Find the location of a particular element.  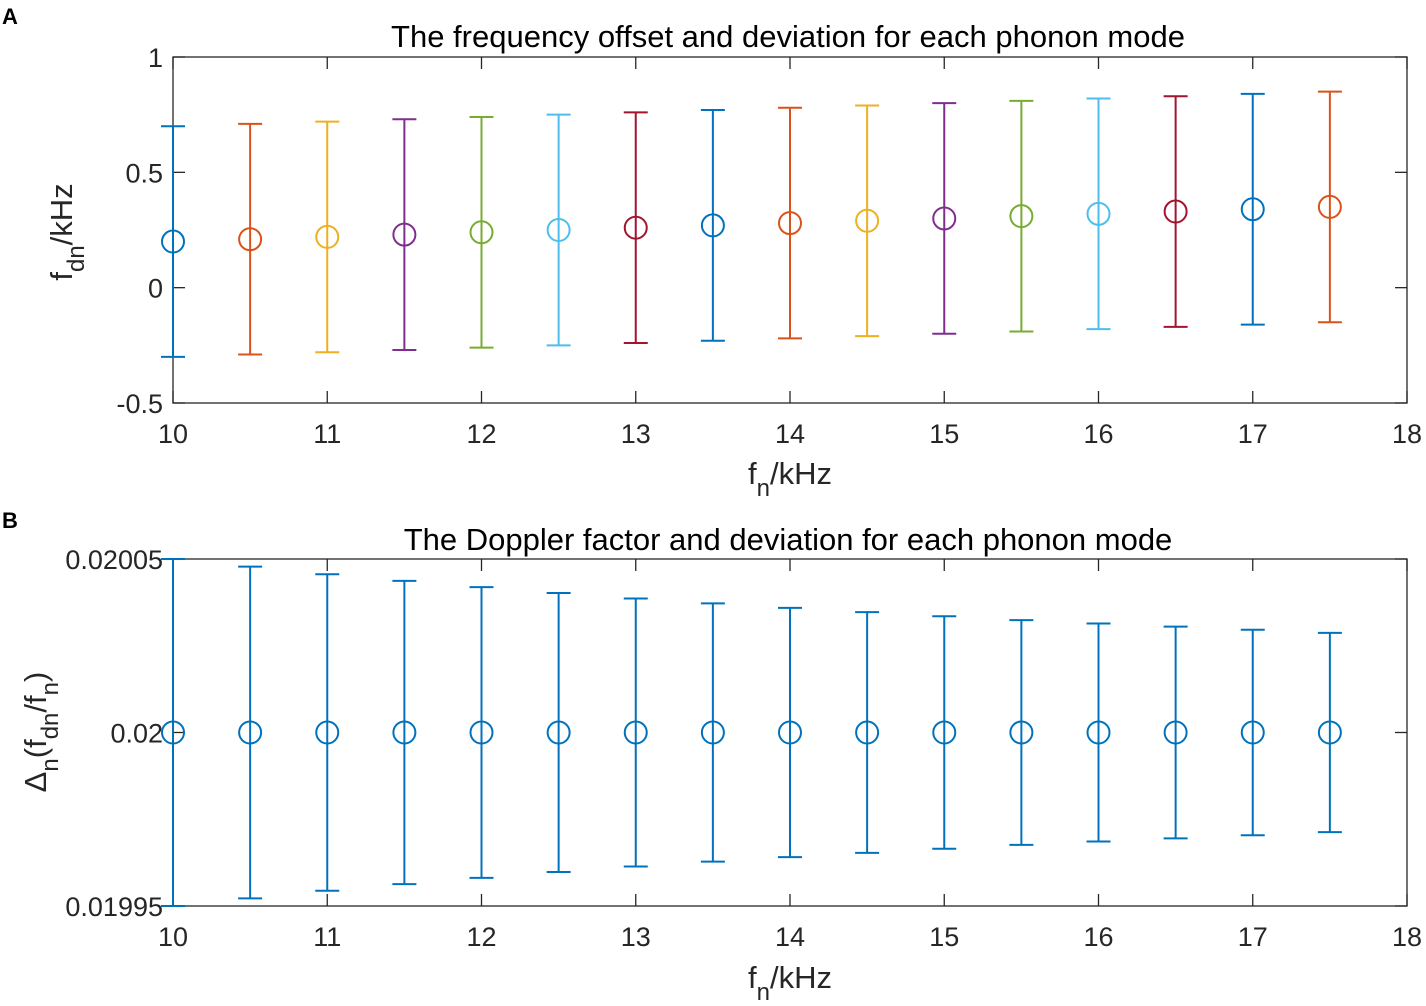

panel-a-xtick-label: 11 is located at coordinates (327, 434).